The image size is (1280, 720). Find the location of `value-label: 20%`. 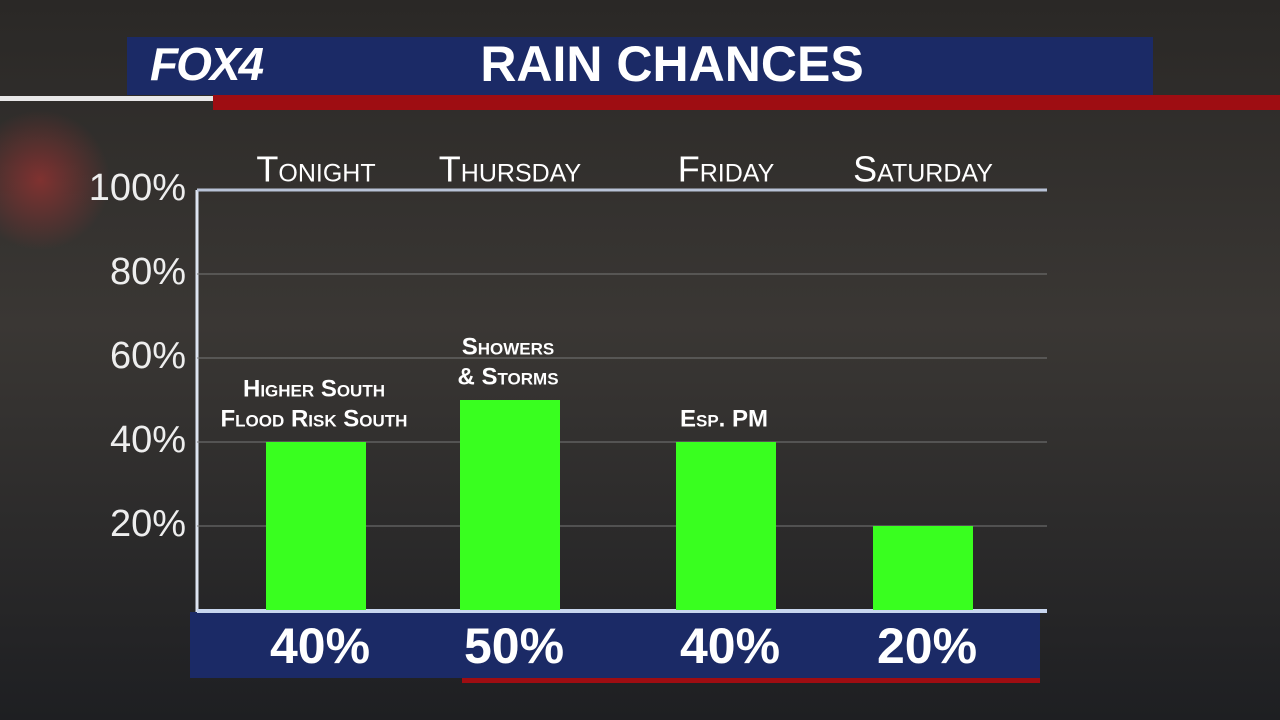

value-label: 20% is located at coordinates (927, 646).